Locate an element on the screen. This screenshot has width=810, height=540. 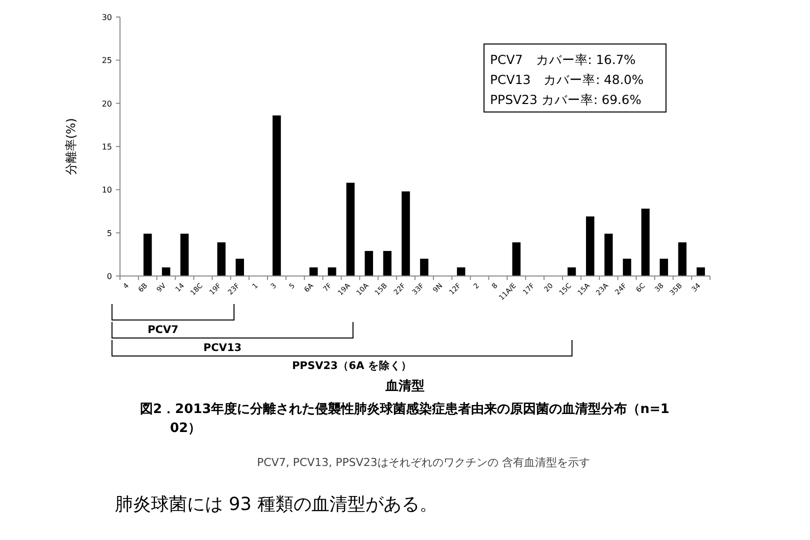
y-tick-label: 10 is located at coordinates (107, 190).